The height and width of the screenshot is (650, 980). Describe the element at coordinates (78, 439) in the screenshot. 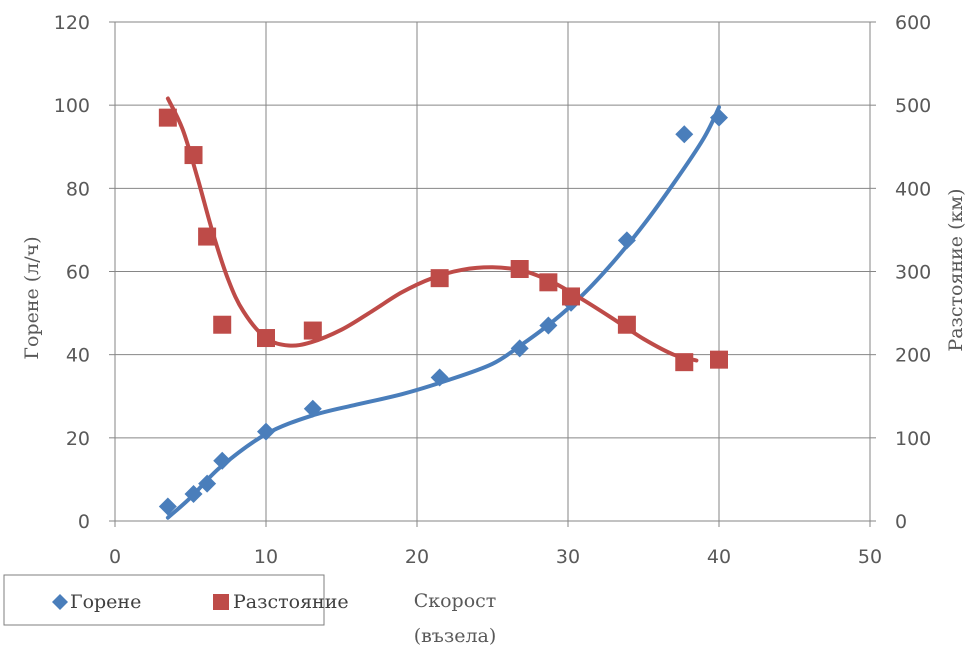

I see `left-y-tick-label: 20` at that location.